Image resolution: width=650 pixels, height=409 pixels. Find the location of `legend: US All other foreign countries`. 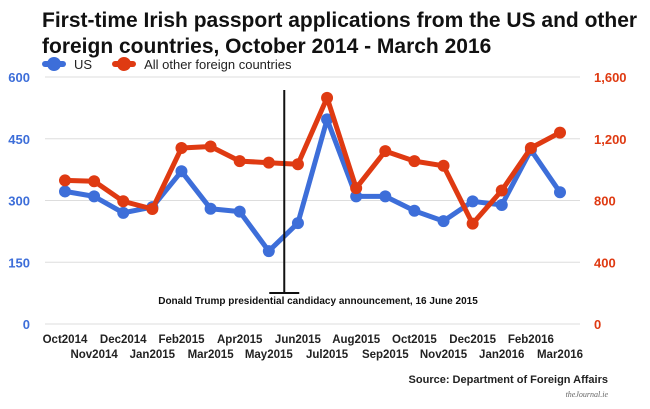

legend: US All other foreign countries is located at coordinates (176, 64).